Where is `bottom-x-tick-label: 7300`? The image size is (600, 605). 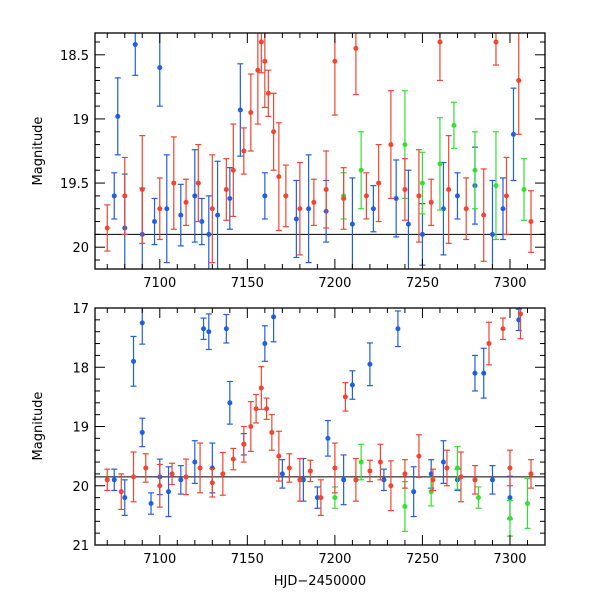 bottom-x-tick-label: 7300 is located at coordinates (509, 559).